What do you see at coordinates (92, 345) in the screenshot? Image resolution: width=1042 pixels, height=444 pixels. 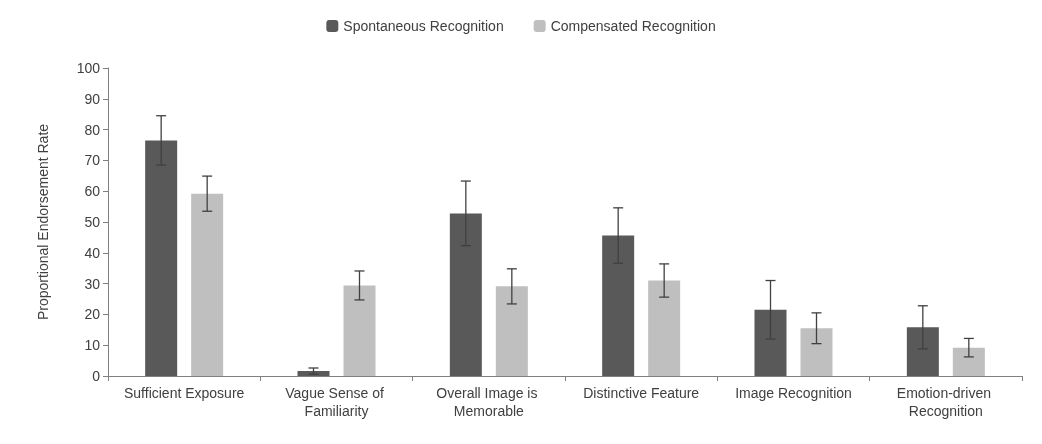 I see `y-tick-label: 10` at bounding box center [92, 345].